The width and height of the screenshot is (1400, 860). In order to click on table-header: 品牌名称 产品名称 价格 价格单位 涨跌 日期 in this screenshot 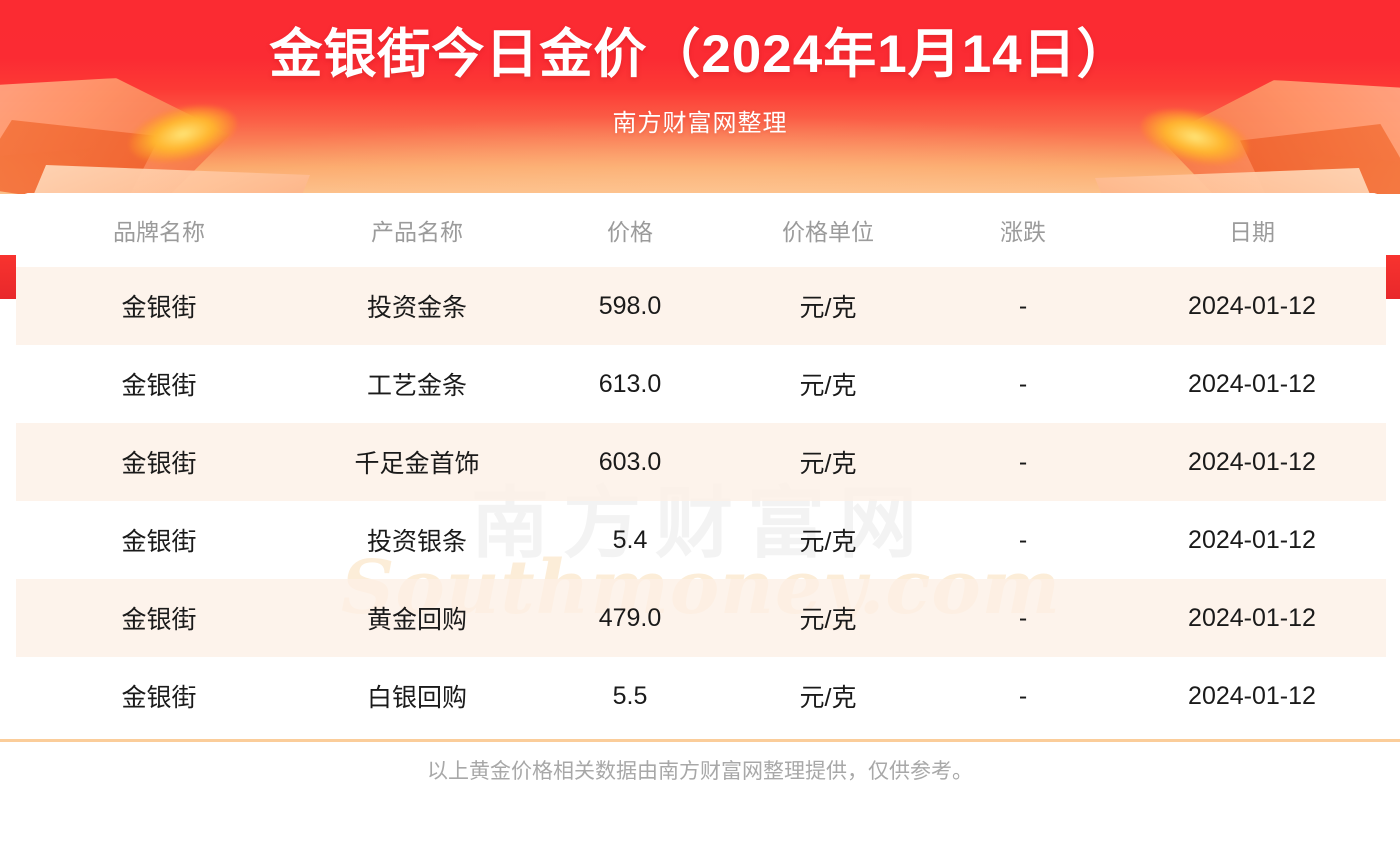, I will do `click(701, 230)`.